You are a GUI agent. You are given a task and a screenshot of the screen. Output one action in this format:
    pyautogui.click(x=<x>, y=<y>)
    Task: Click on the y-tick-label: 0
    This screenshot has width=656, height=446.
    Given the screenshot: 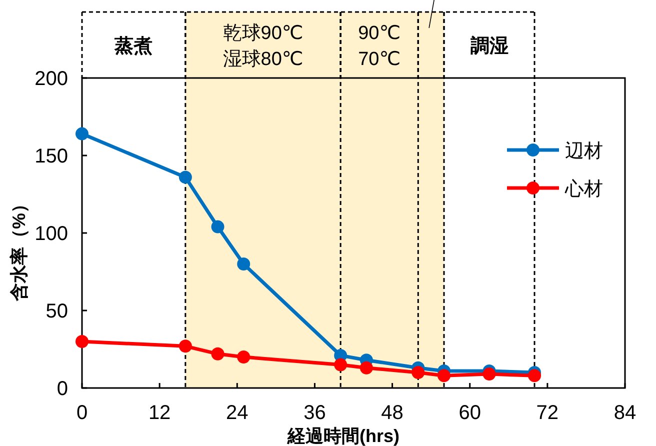 What is the action you would take?
    pyautogui.click(x=62, y=389)
    